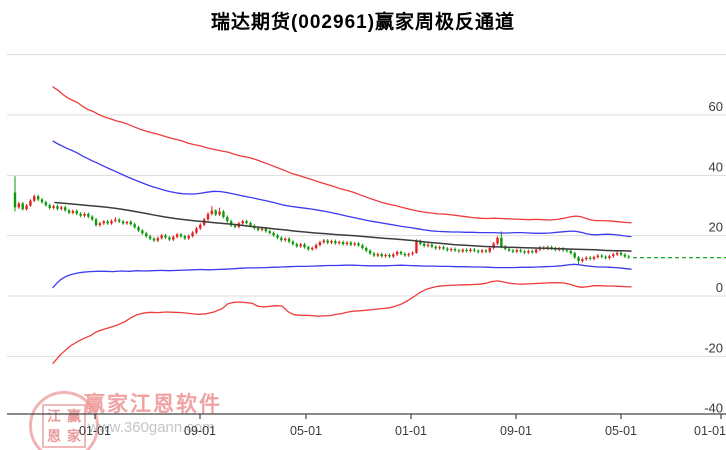 The height and width of the screenshot is (450, 726). What do you see at coordinates (74, 436) in the screenshot?
I see `watermark-seal-char: 家` at bounding box center [74, 436].